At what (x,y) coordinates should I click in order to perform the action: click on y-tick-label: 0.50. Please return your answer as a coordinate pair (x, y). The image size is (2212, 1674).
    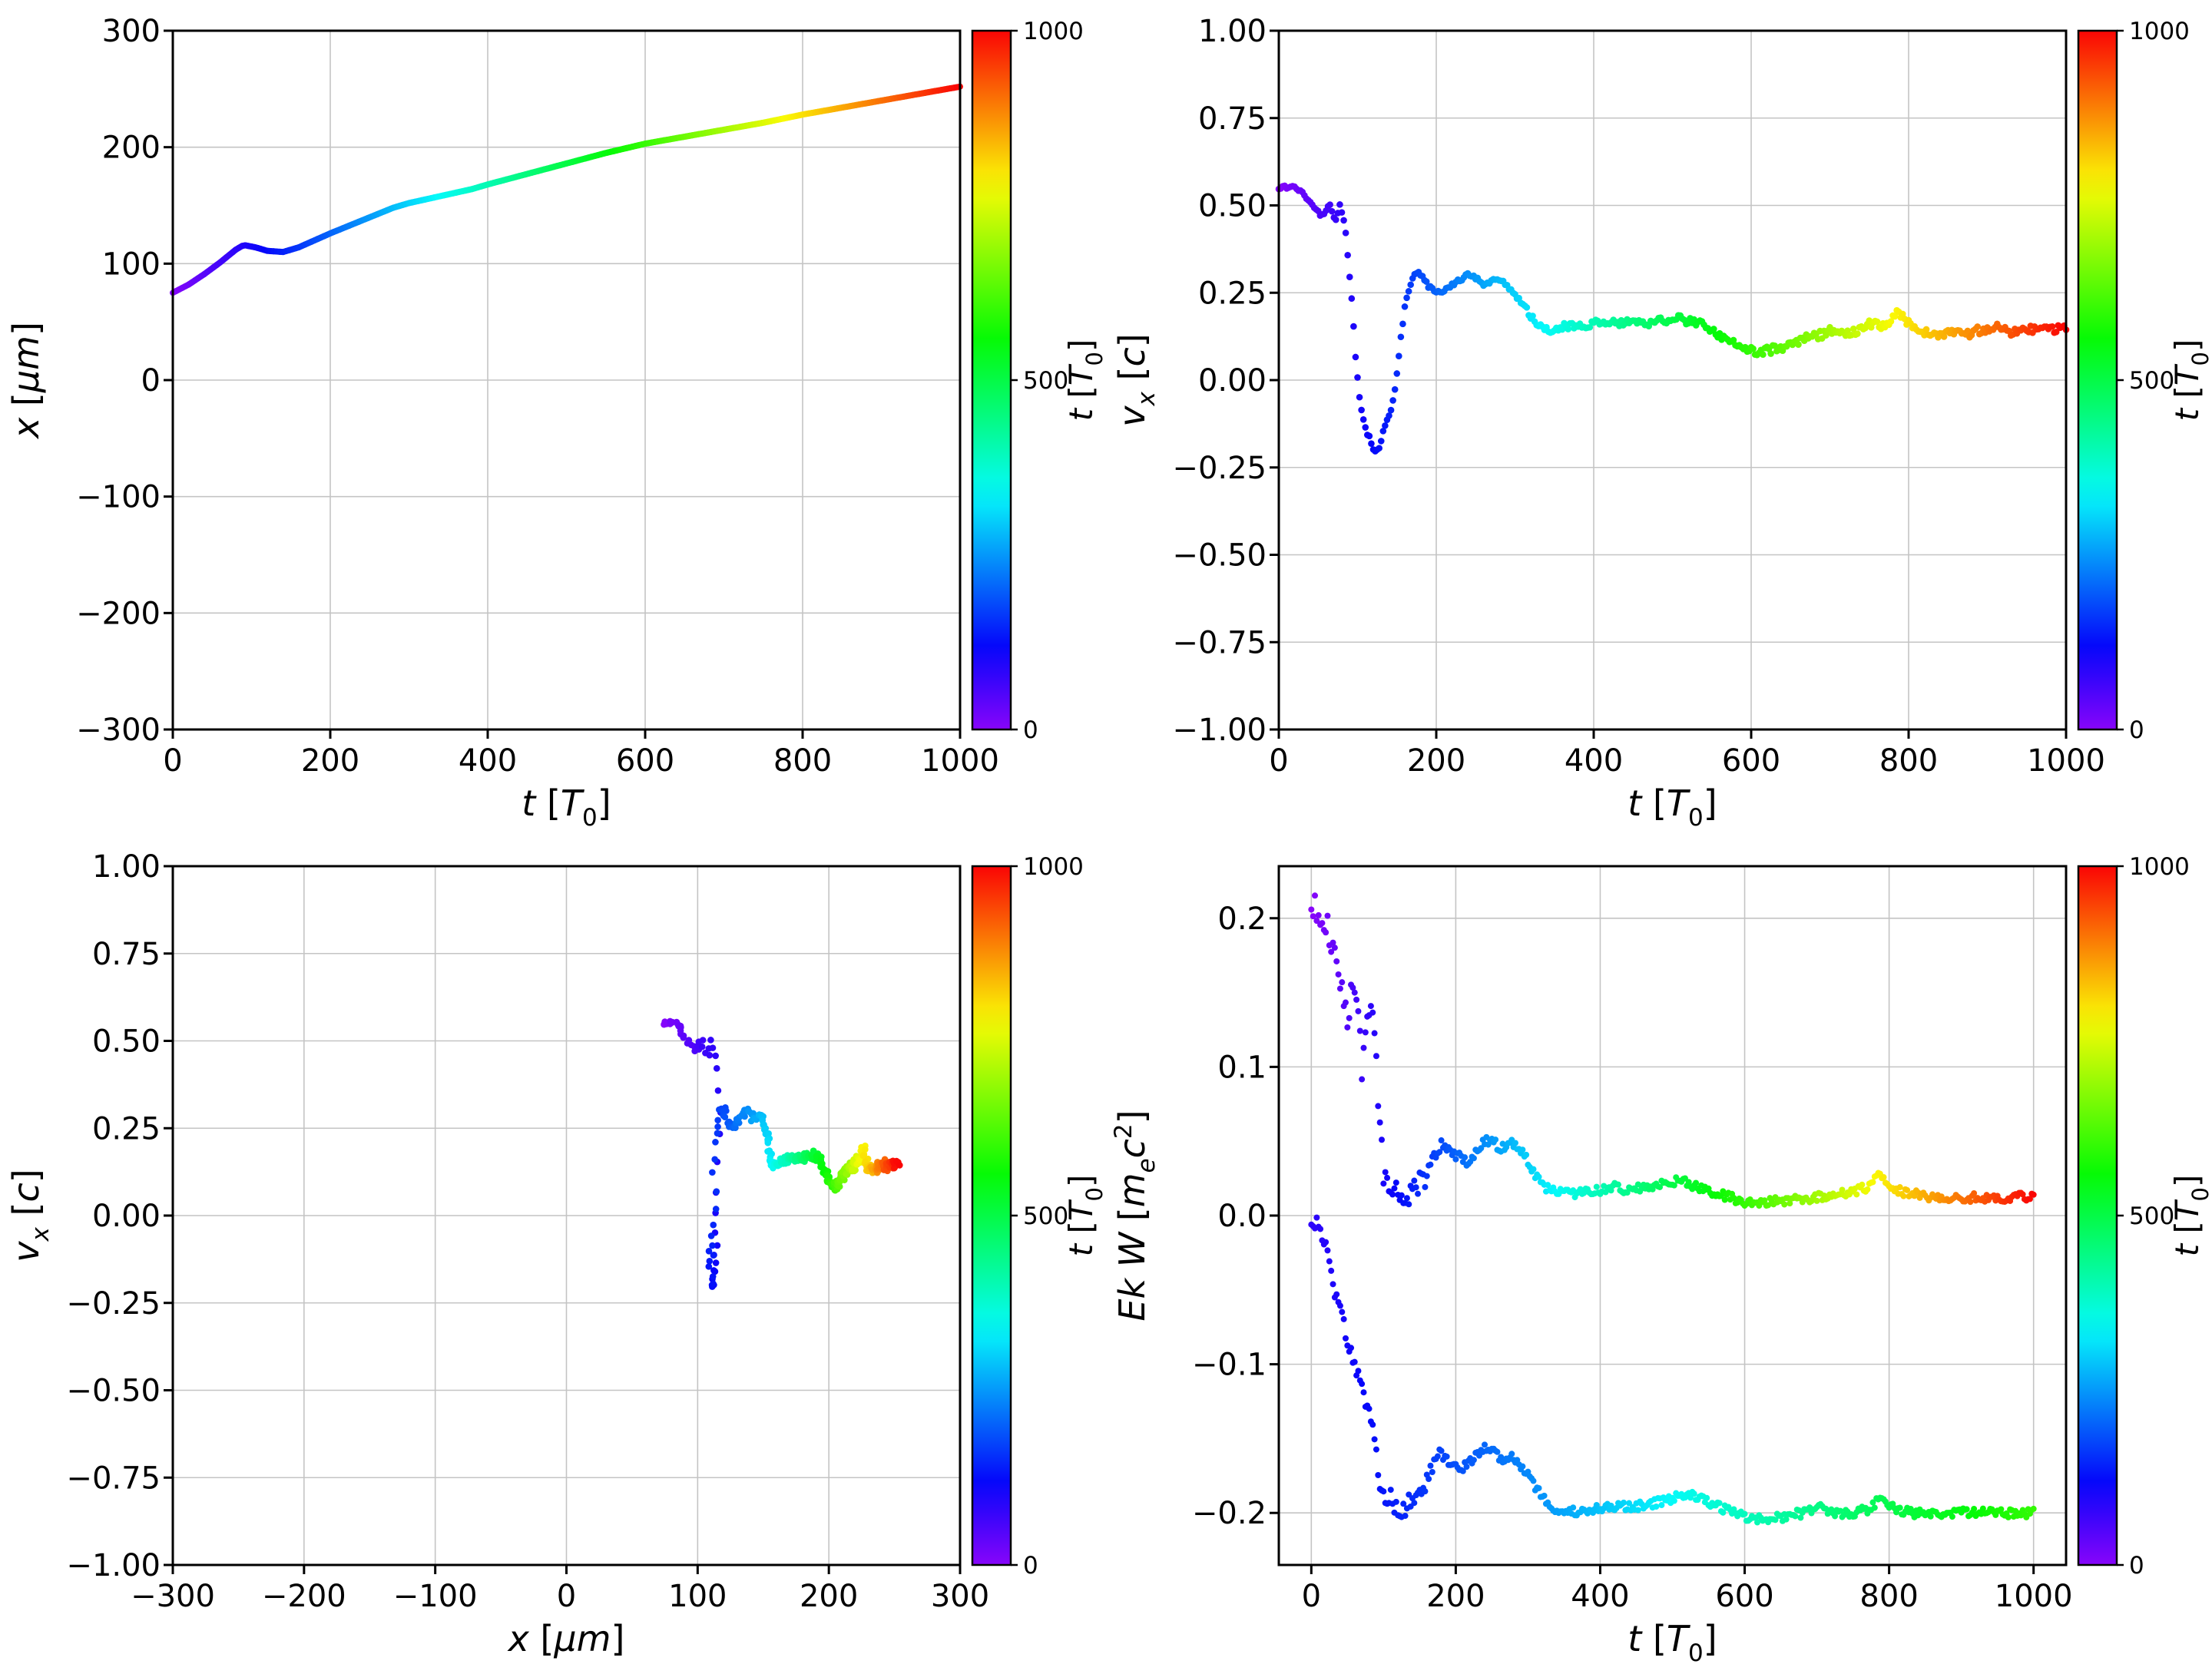
    Looking at the image, I should click on (127, 1042).